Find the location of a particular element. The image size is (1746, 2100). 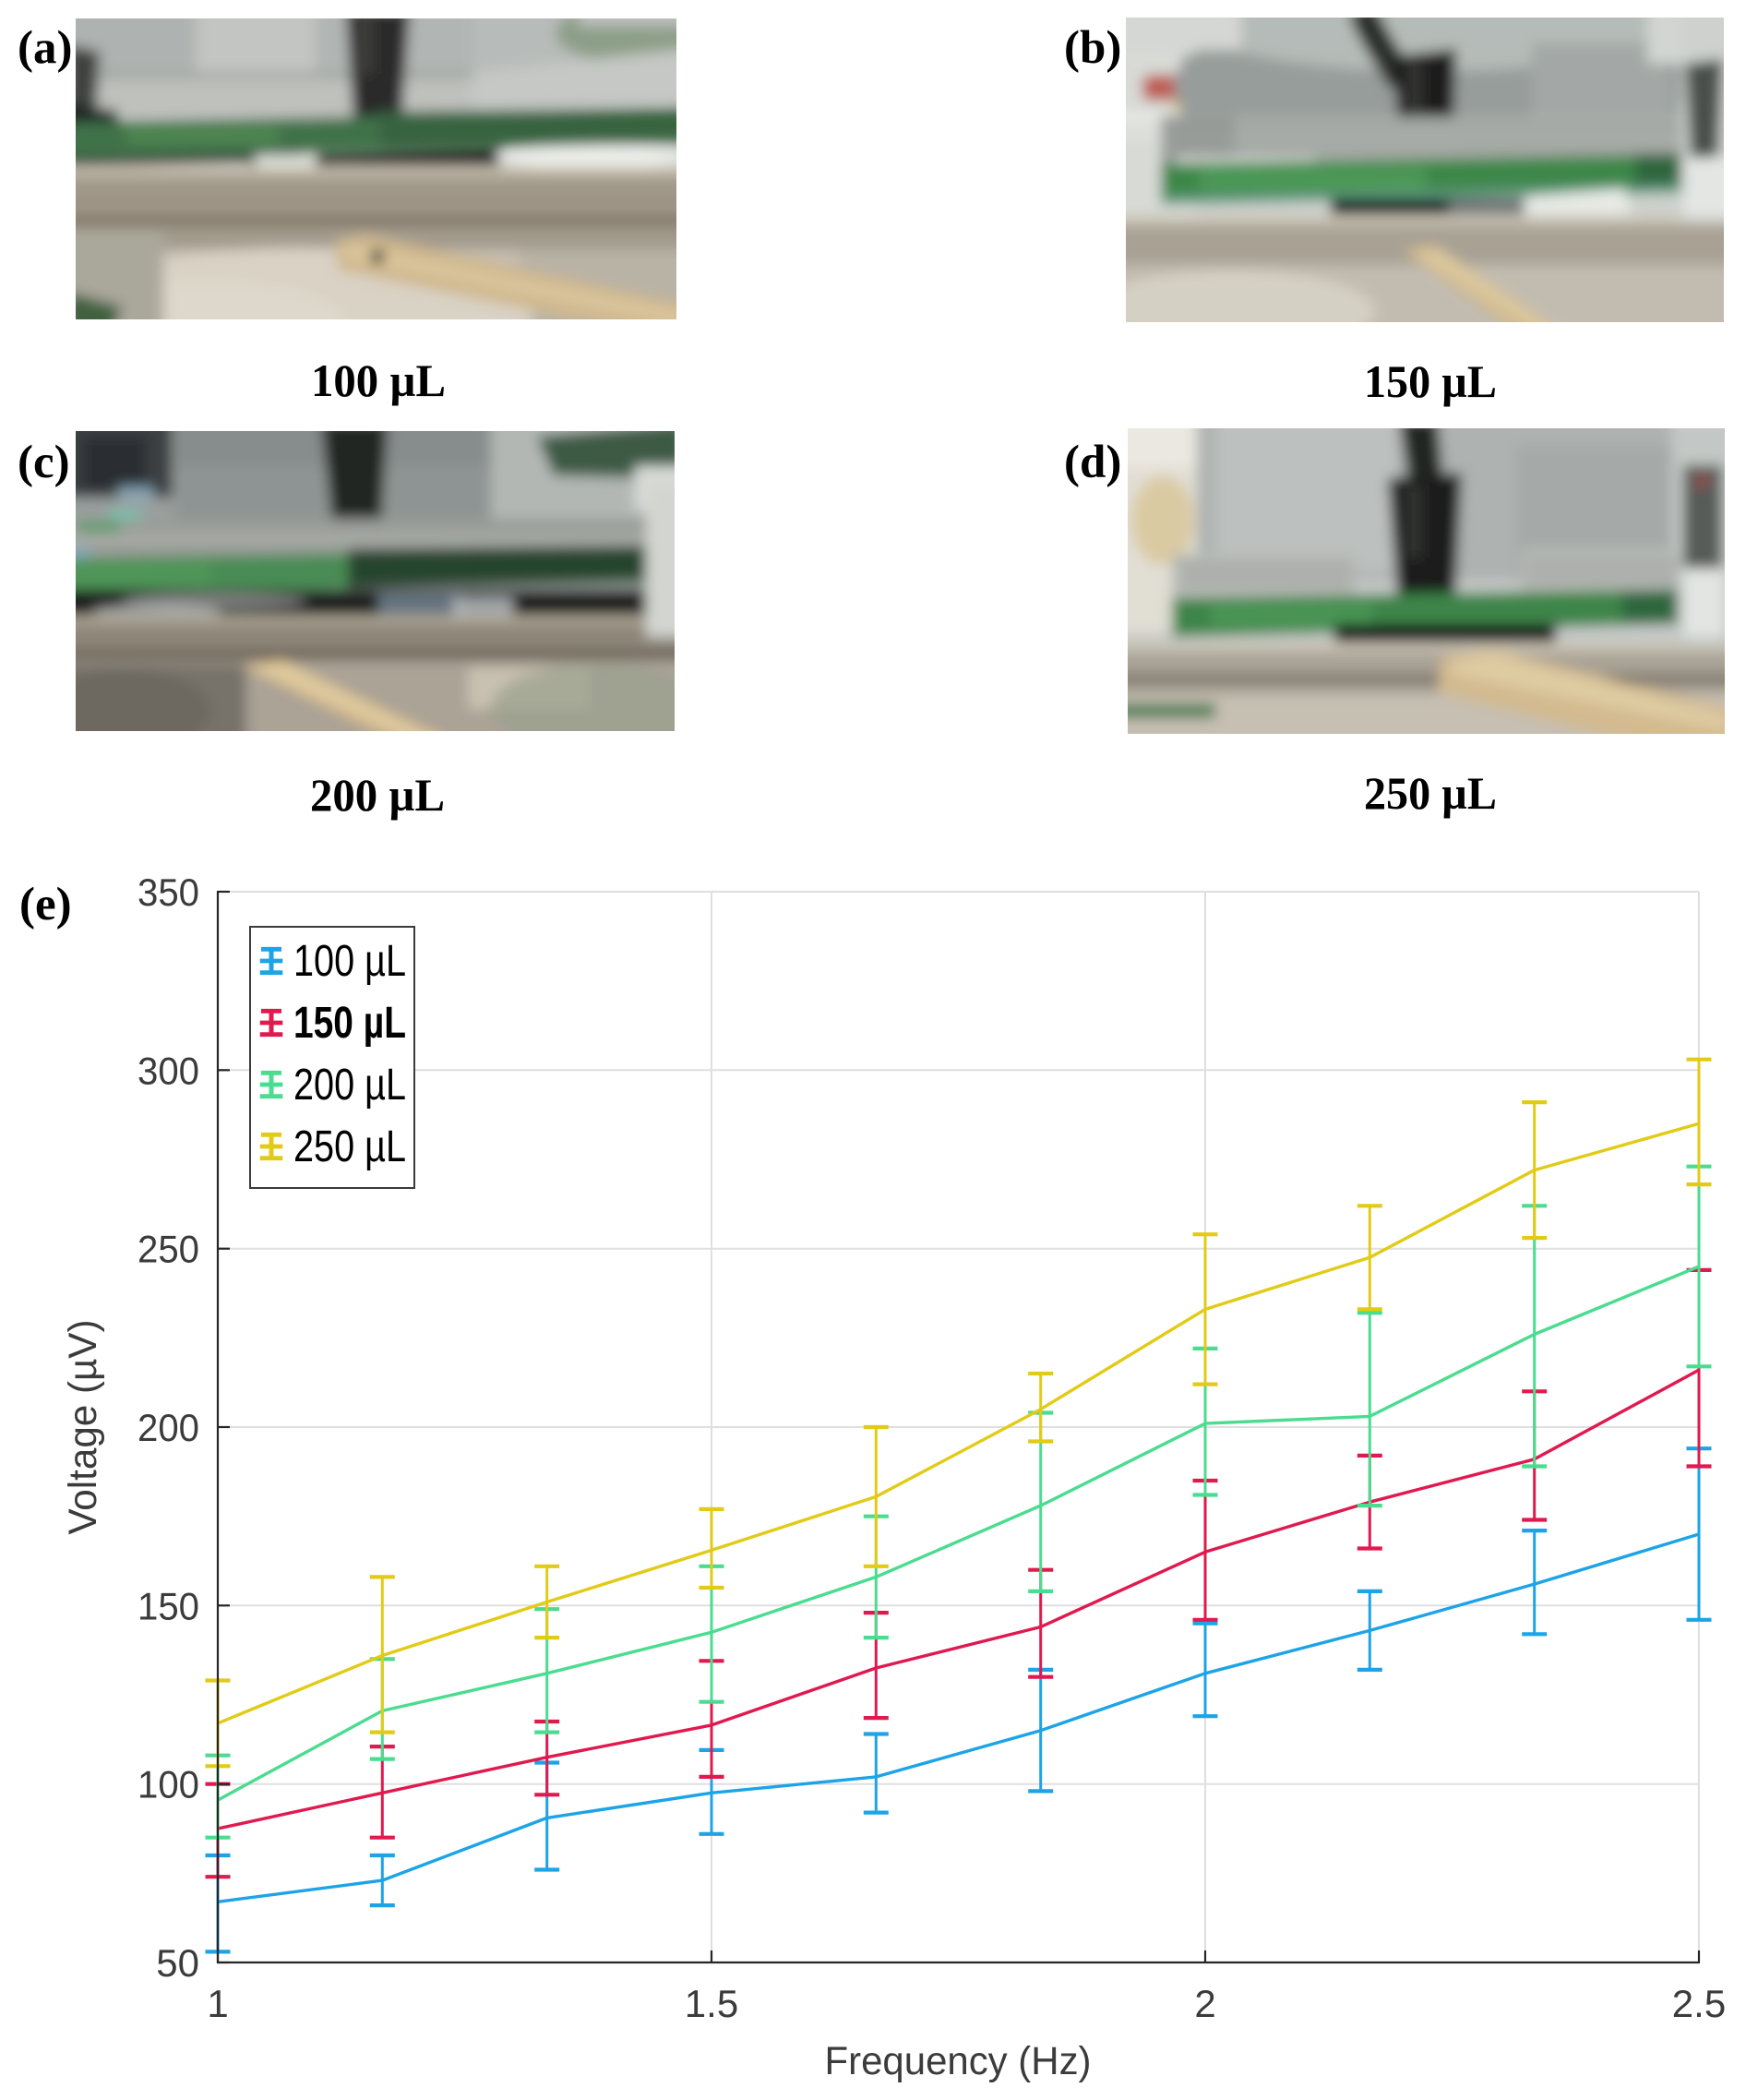

svg-text: 150 is located at coordinates (168, 1605).